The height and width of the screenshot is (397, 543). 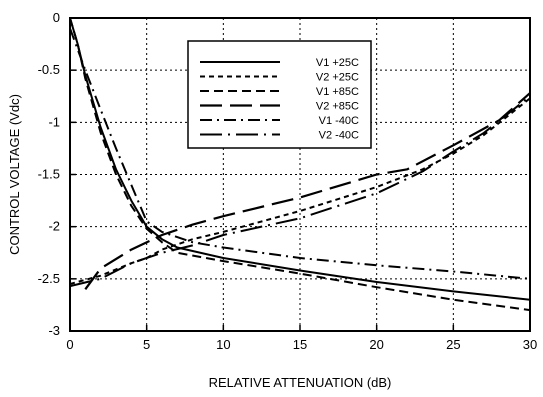 I want to click on x-tick-label: 30, so click(x=530, y=344).